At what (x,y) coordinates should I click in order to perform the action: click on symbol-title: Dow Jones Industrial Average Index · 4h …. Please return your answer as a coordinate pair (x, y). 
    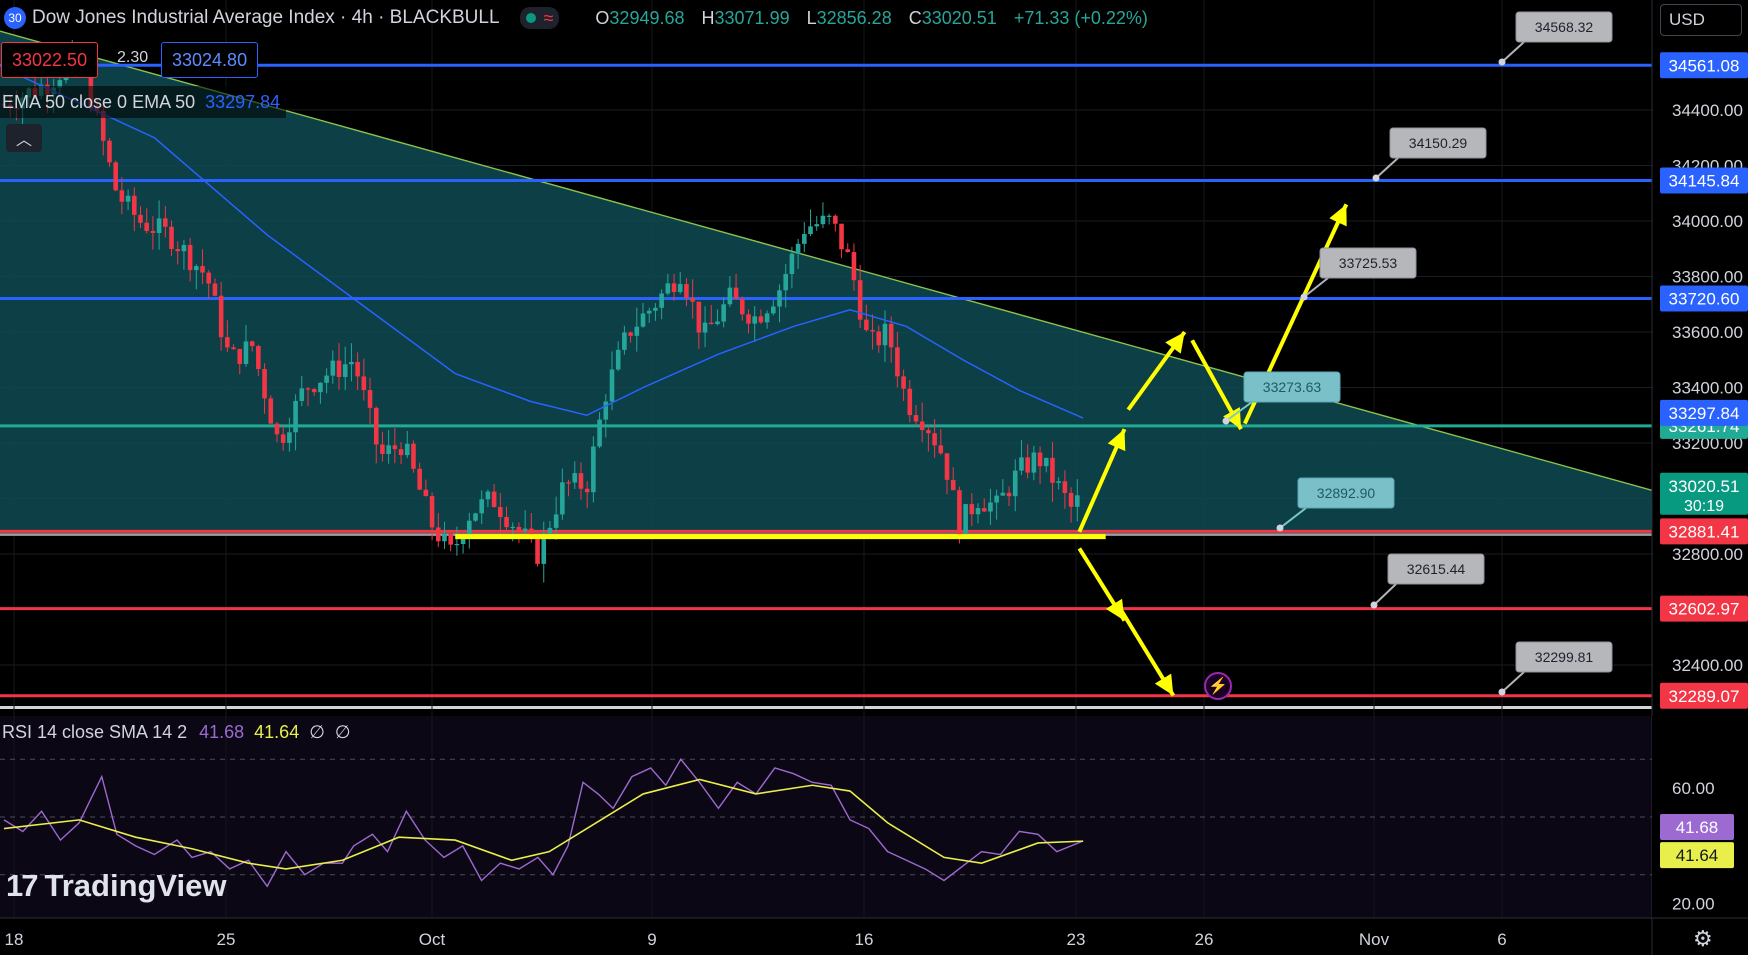
    Looking at the image, I should click on (266, 17).